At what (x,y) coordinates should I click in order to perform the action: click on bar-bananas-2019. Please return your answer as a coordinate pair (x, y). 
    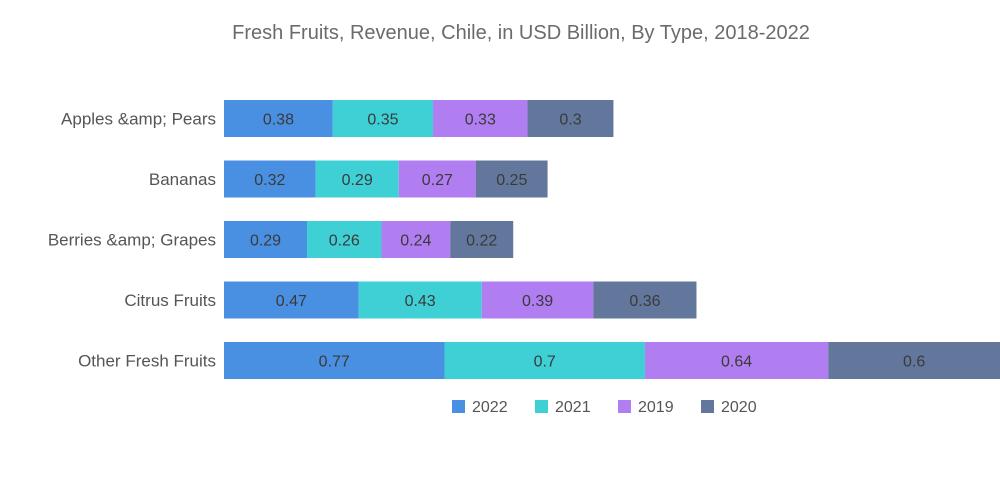
    Looking at the image, I should click on (437, 179).